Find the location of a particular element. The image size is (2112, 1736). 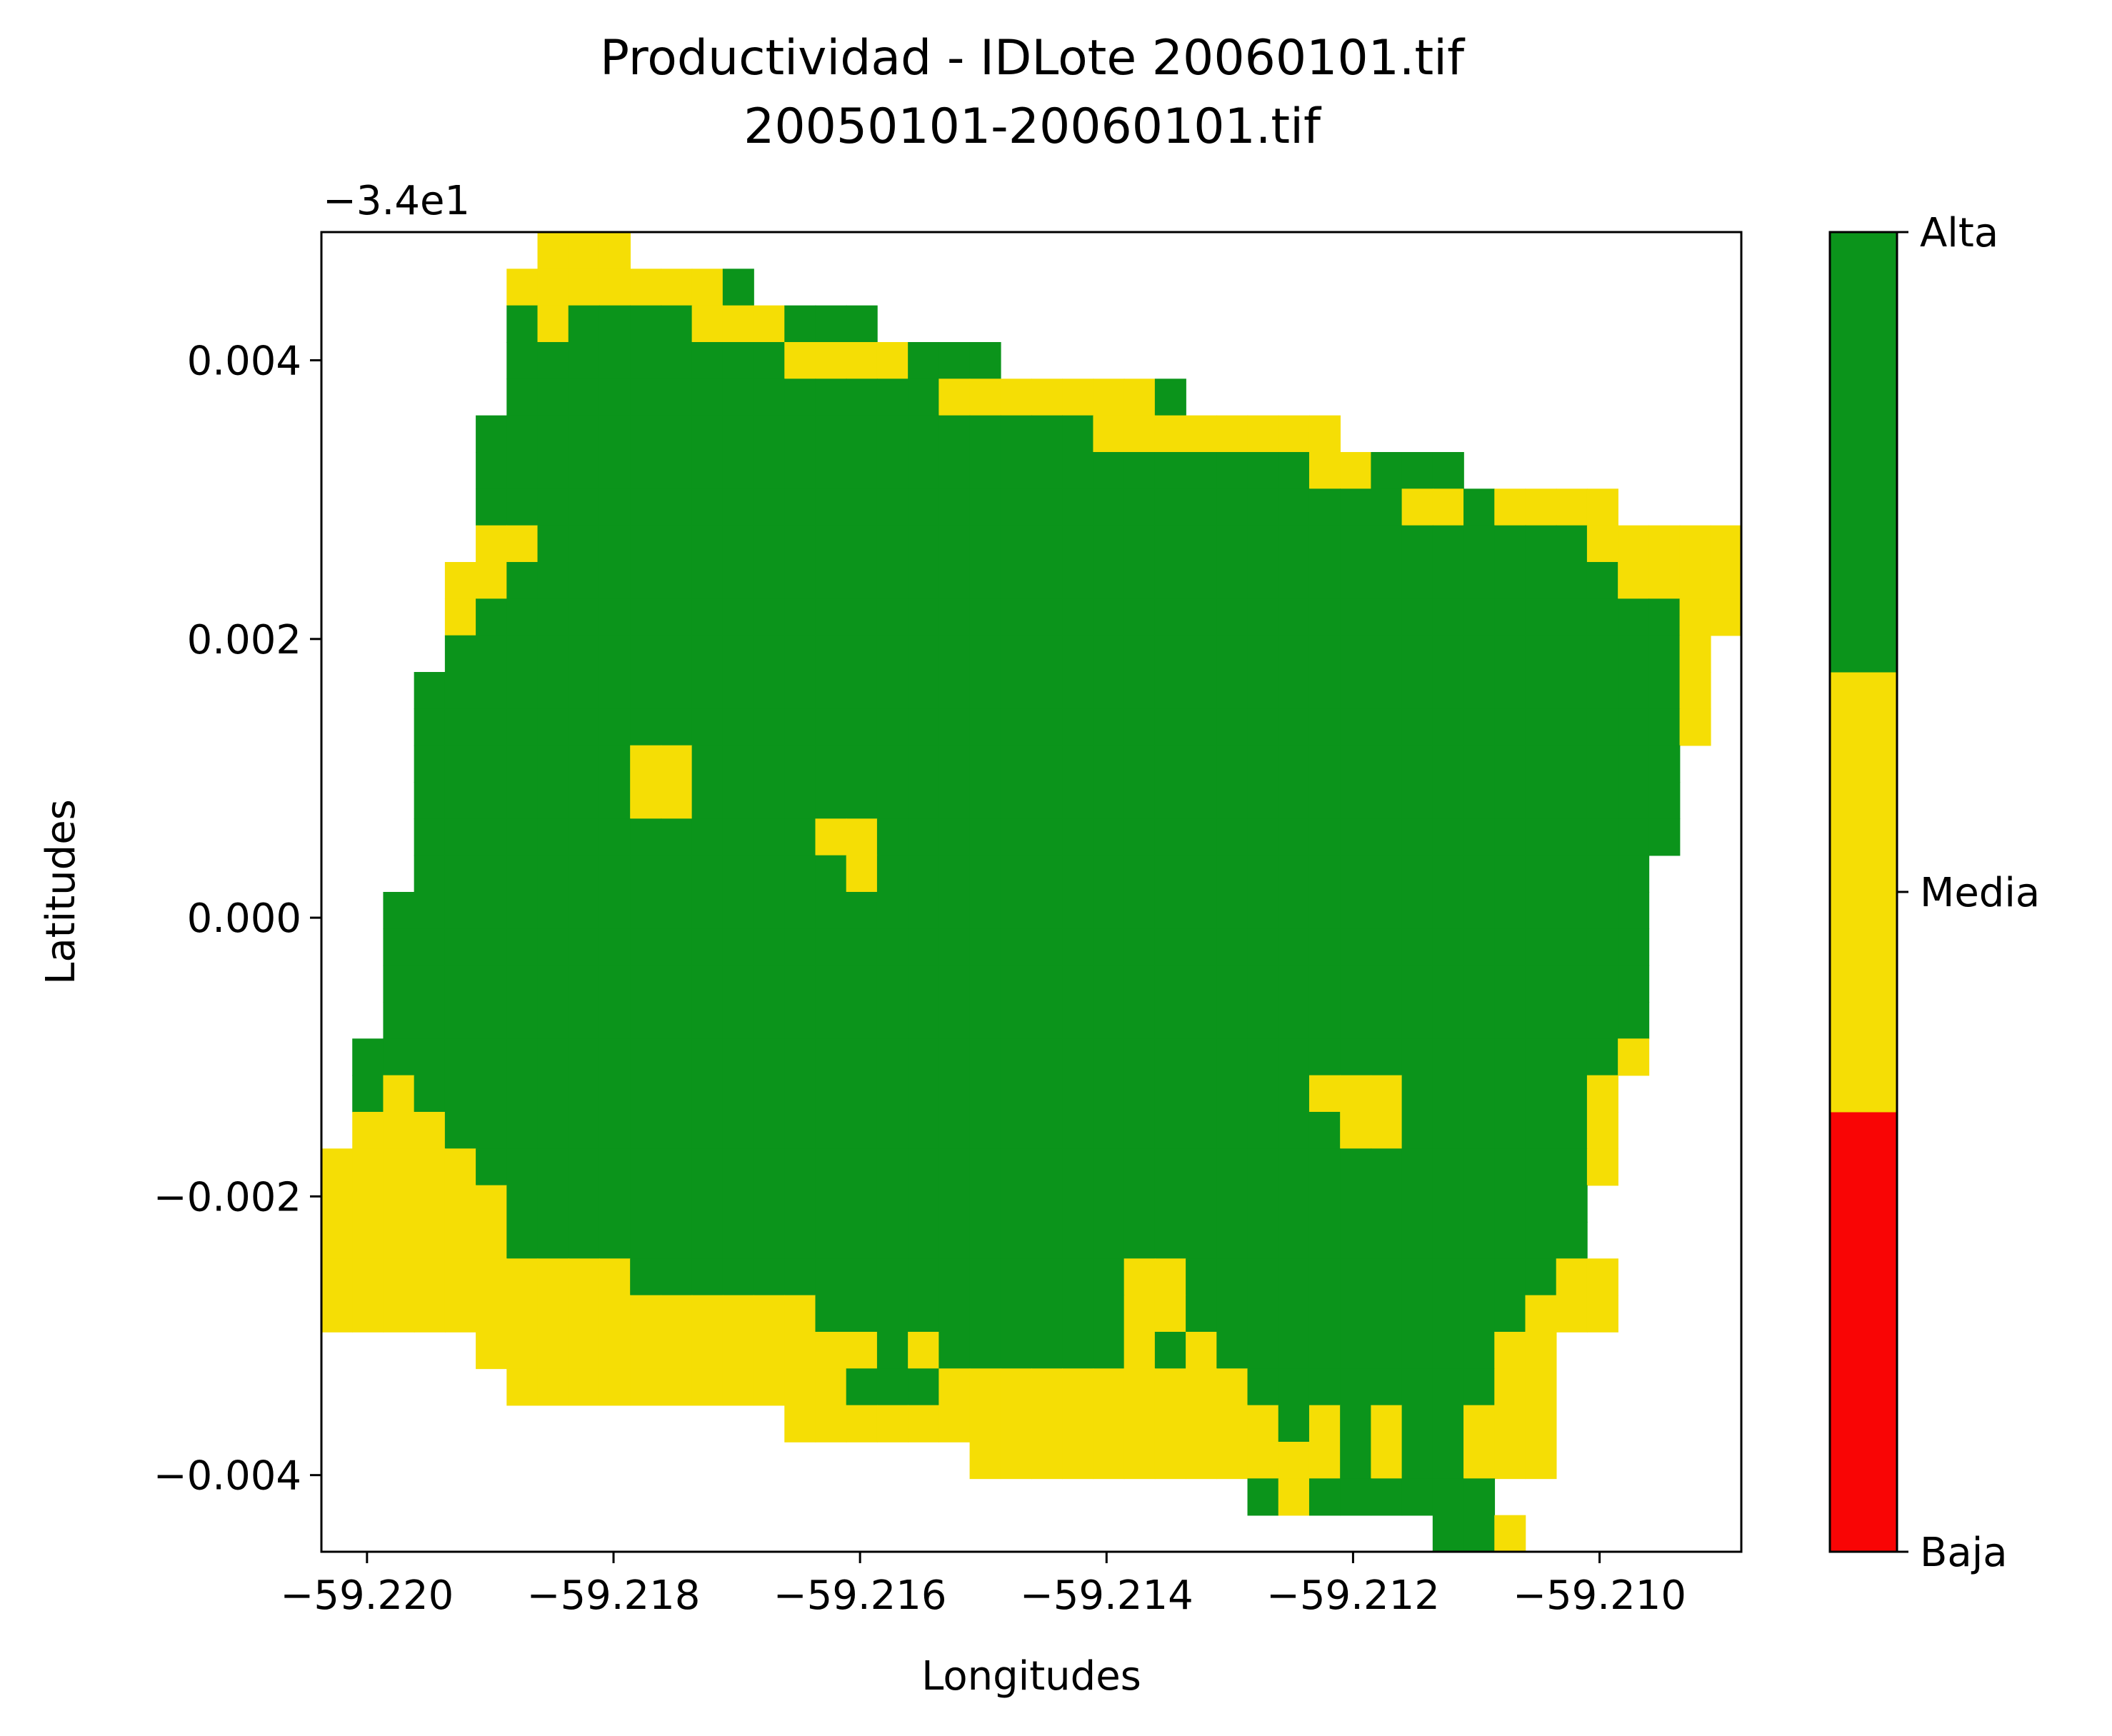

x-tick-label: −59.220 is located at coordinates (367, 1595).